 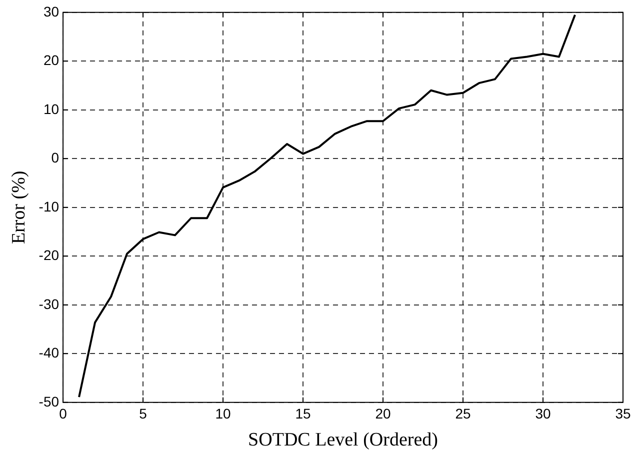 I want to click on y-tick-label: -20, so click(x=49, y=255).